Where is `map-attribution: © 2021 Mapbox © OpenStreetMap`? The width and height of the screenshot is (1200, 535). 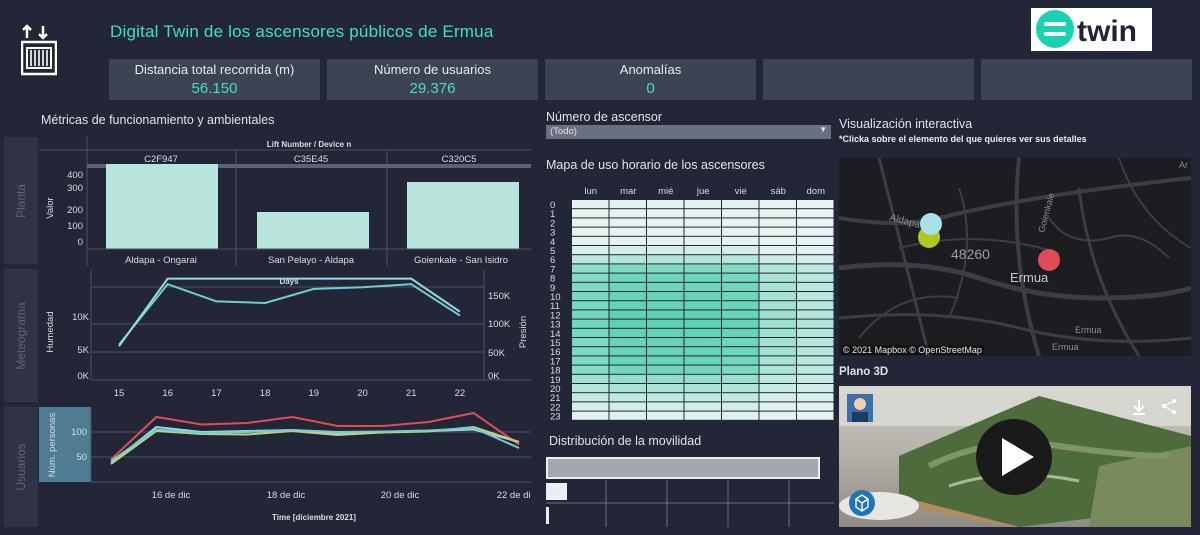
map-attribution: © 2021 Mapbox © OpenStreetMap is located at coordinates (912, 350).